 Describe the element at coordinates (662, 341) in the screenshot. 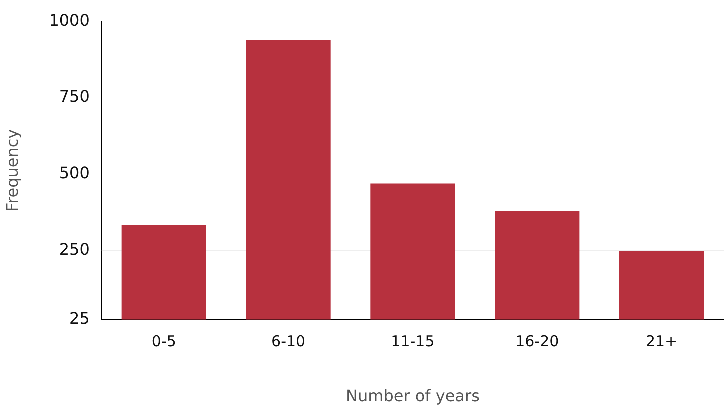

I see `x-tick-label: 21+` at that location.